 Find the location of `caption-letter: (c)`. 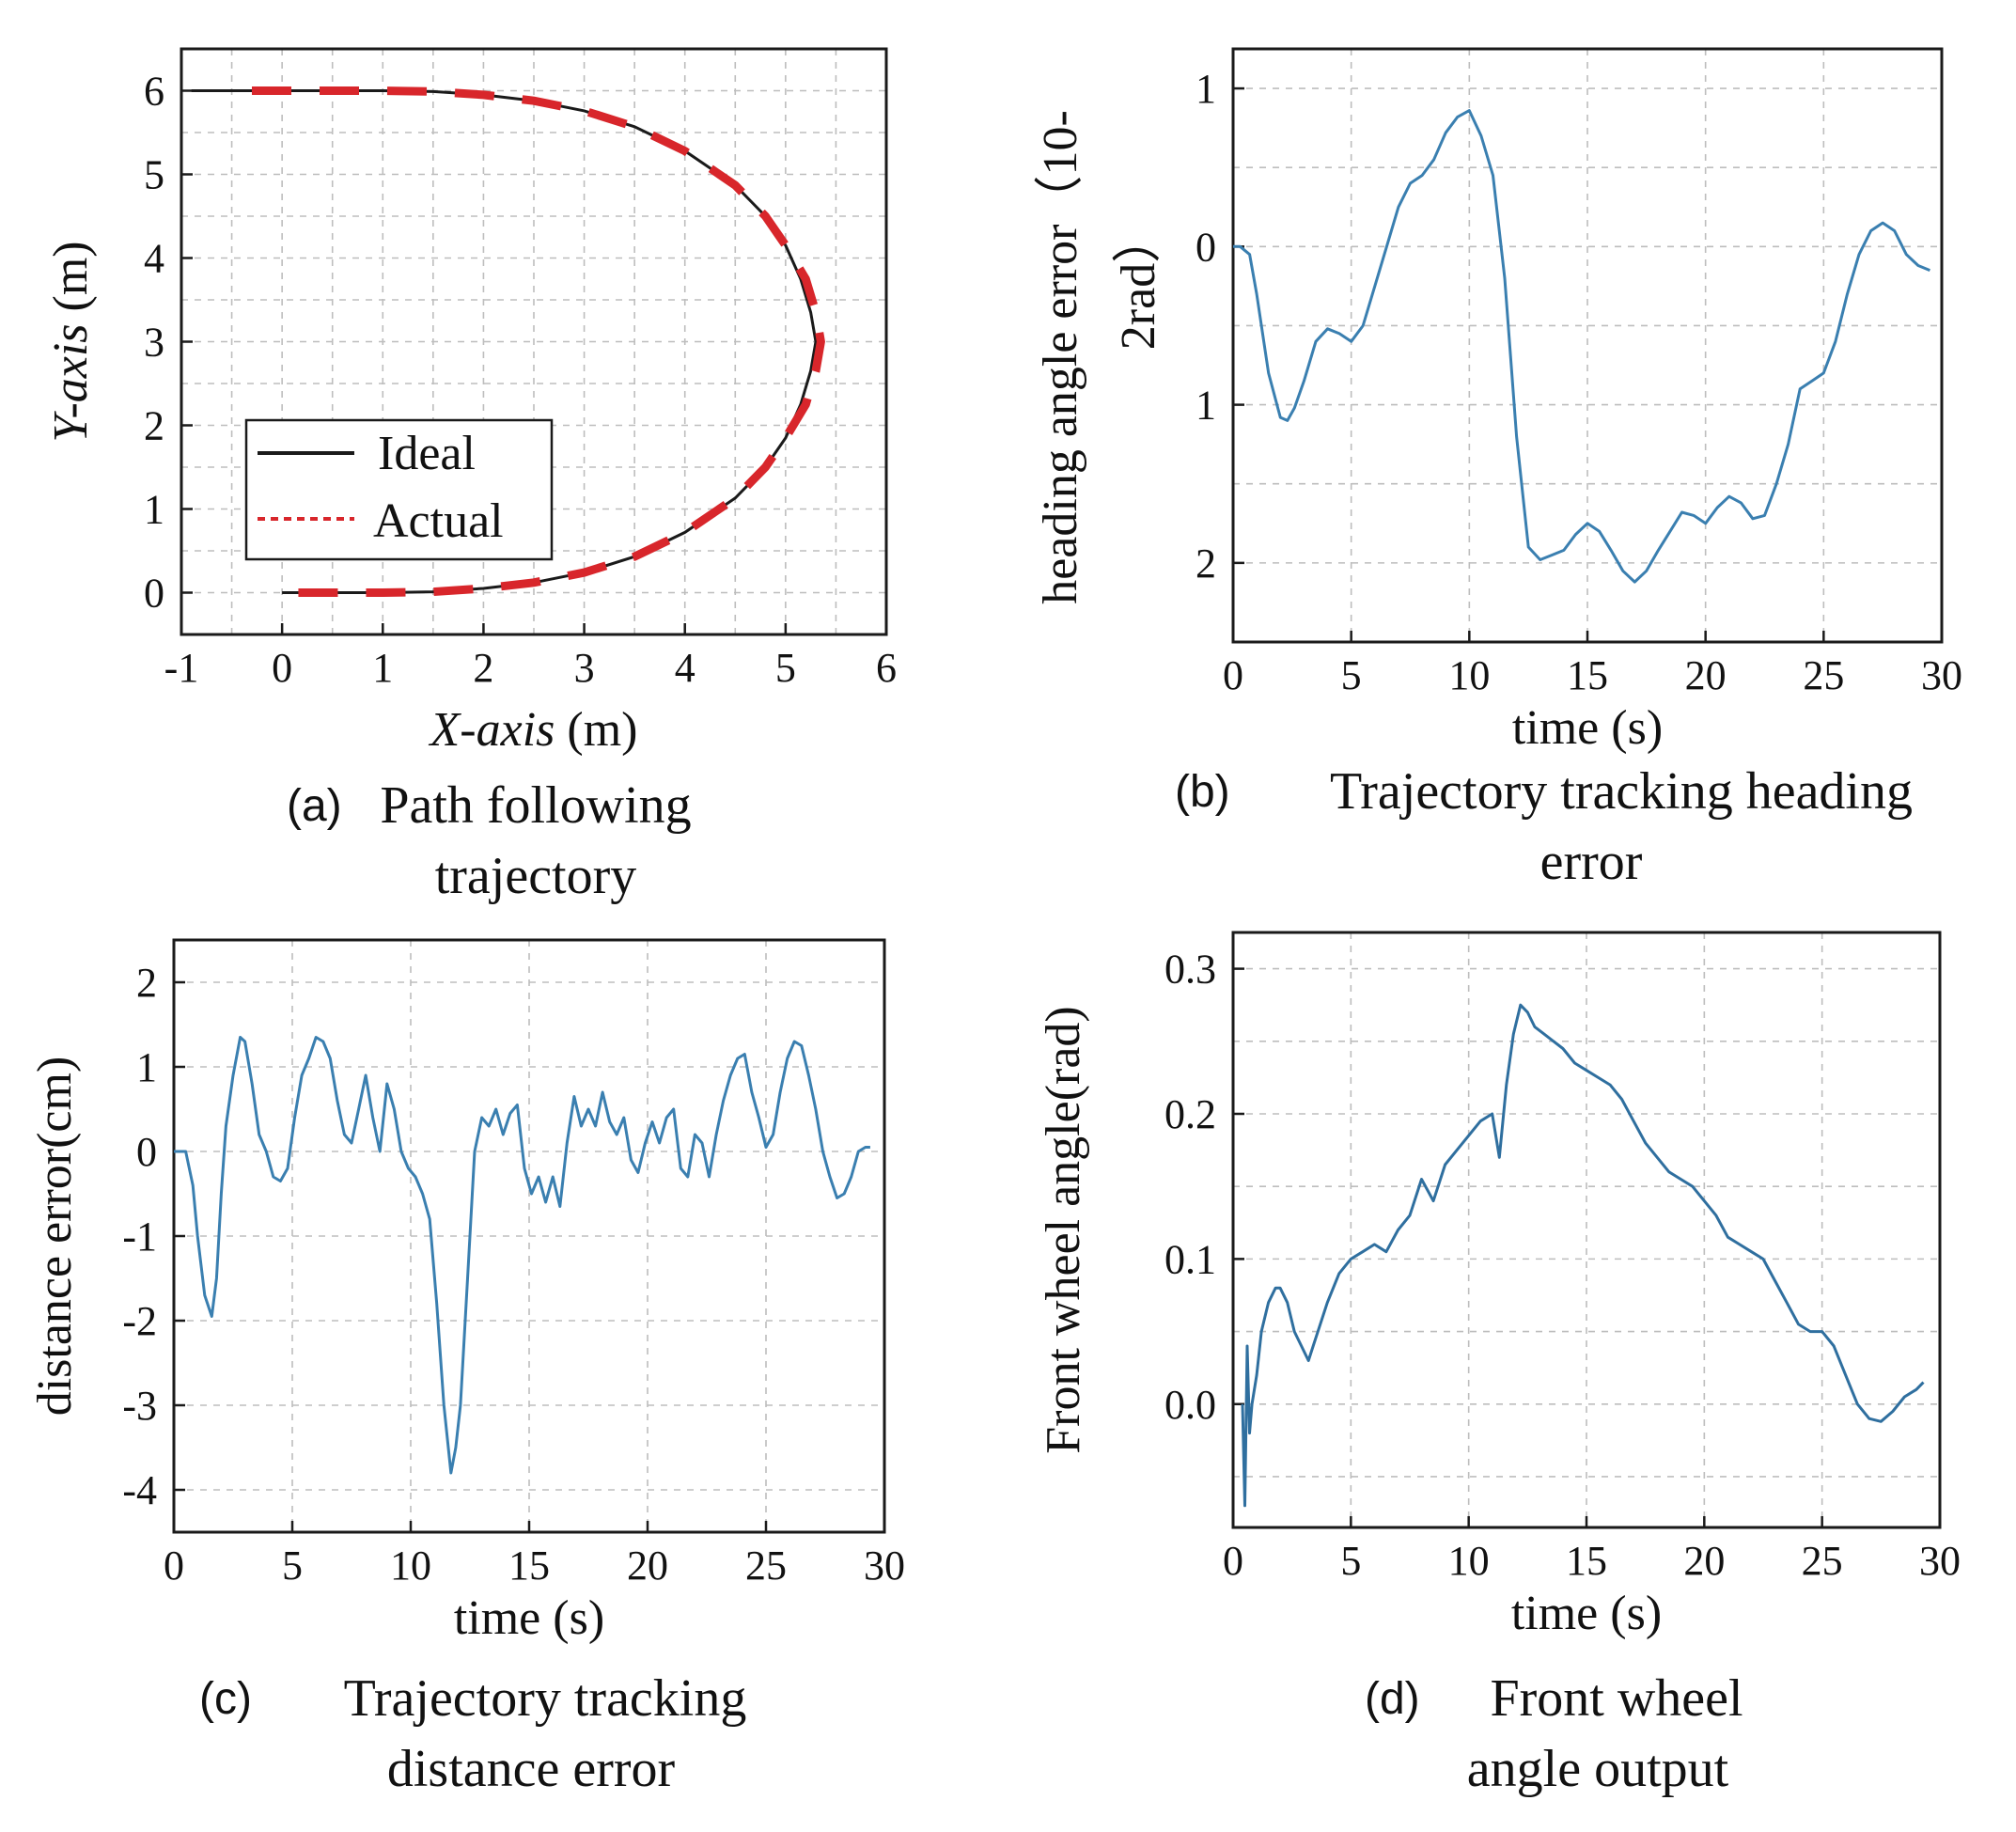

caption-letter: (c) is located at coordinates (226, 1699).